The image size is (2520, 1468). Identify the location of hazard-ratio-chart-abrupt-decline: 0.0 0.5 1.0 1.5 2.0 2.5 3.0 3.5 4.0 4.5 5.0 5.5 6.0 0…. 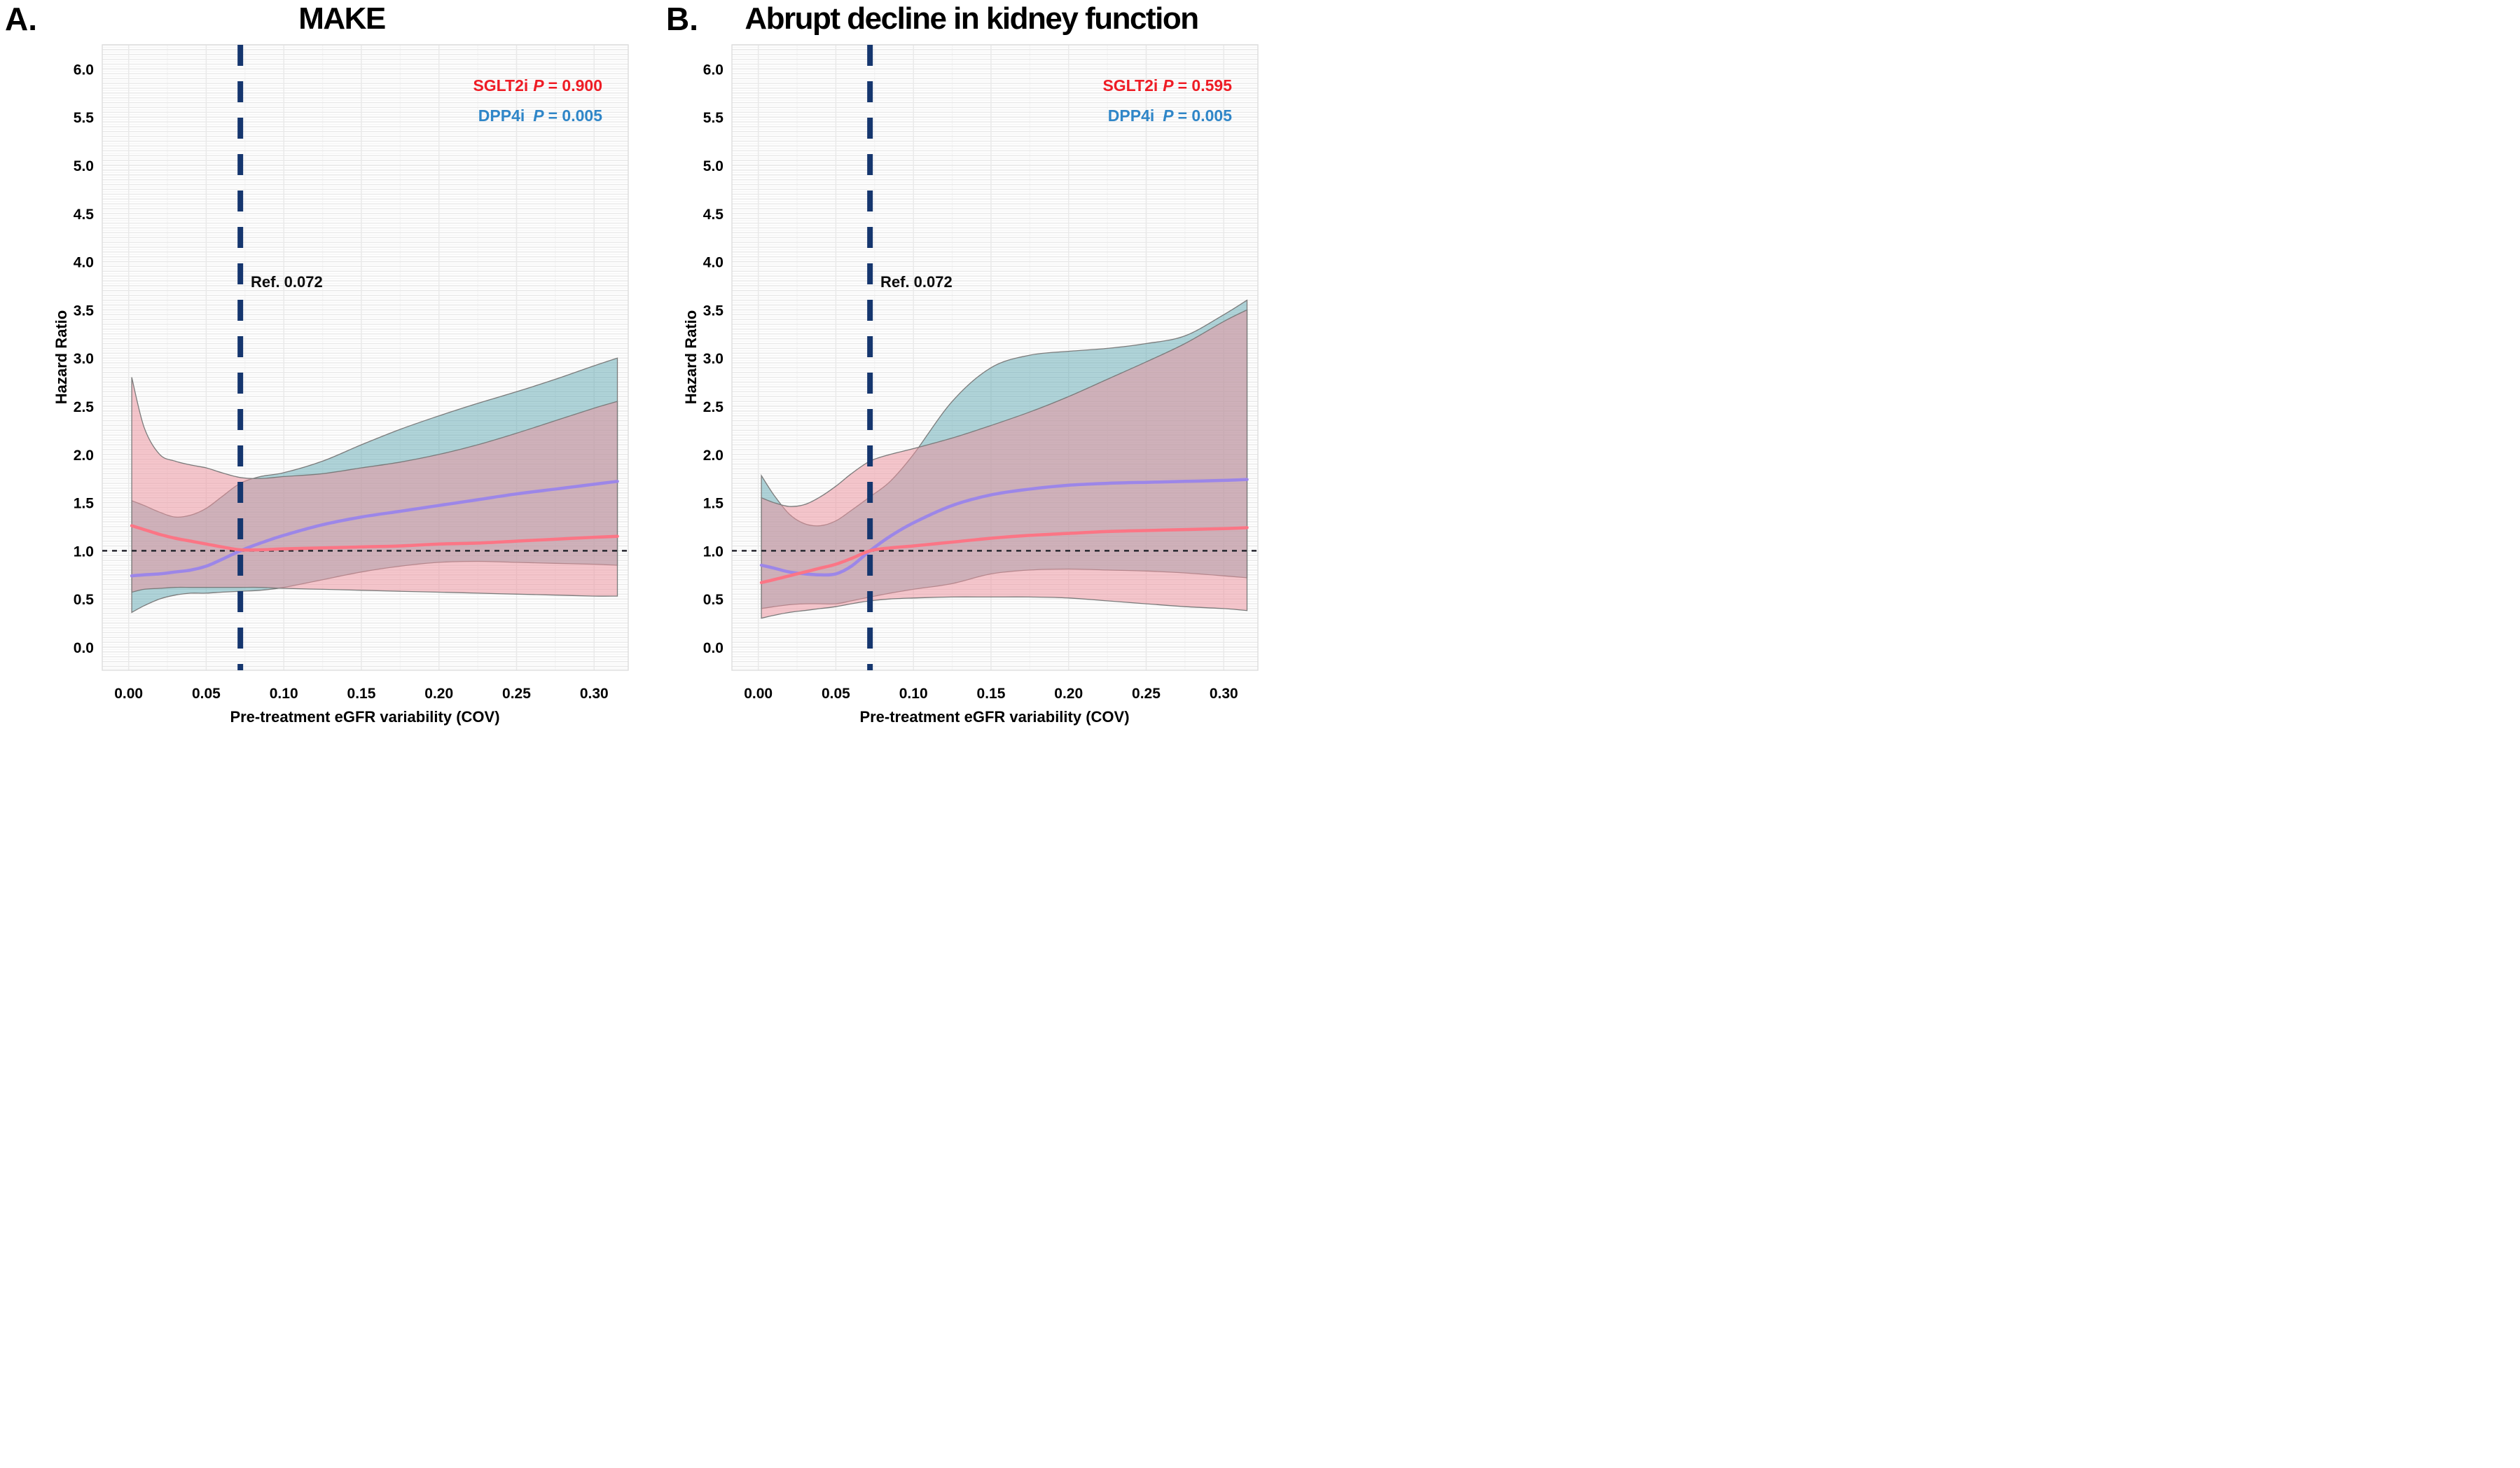
(970, 385).